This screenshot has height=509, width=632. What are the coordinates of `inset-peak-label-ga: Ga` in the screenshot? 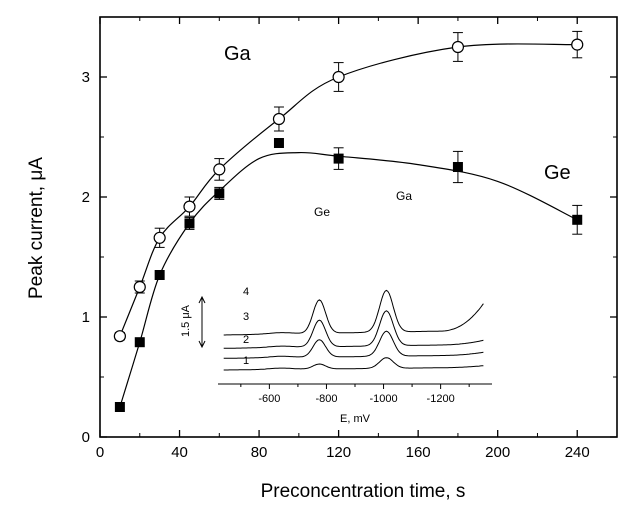 It's located at (404, 196).